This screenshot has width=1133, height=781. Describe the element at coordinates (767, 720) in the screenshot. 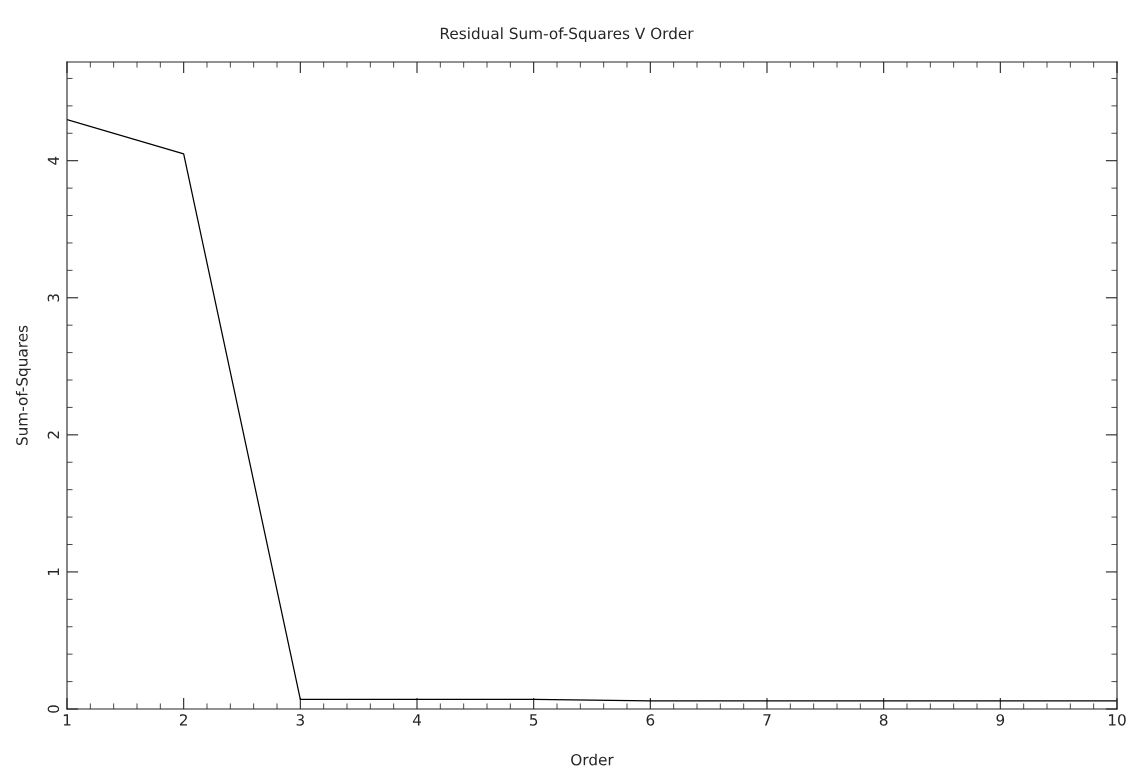

I see `x-tick-label: 7` at that location.